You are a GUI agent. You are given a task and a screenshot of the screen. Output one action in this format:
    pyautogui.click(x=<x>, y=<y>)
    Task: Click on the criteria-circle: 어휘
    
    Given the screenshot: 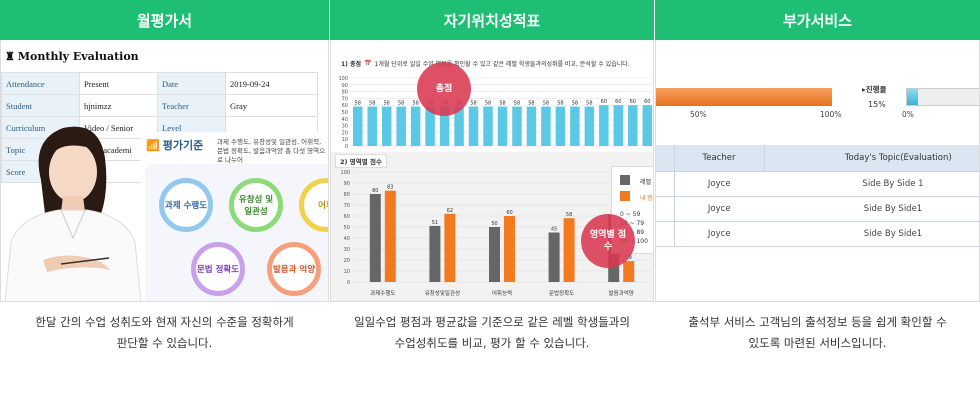 What is the action you would take?
    pyautogui.click(x=313, y=205)
    